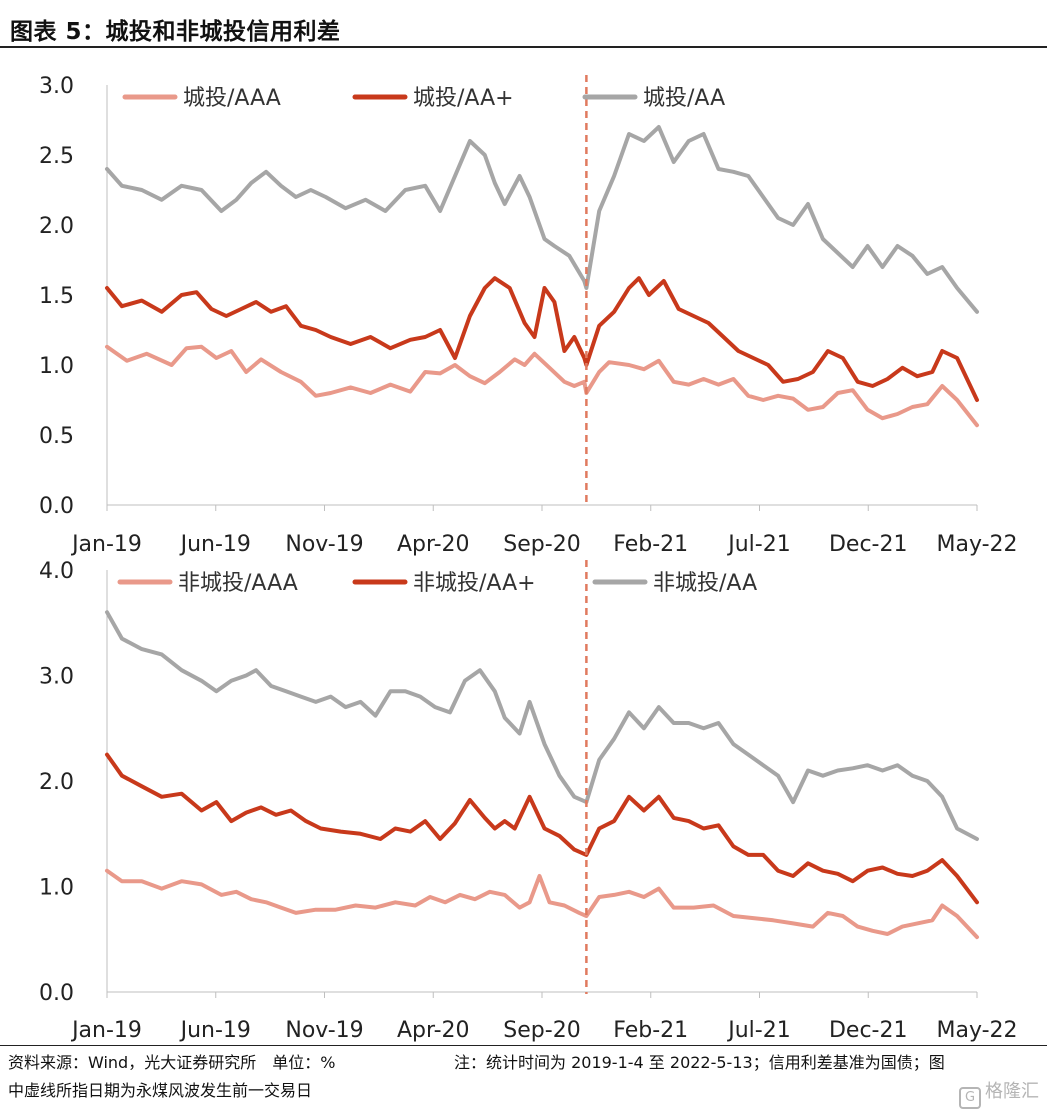 Image resolution: width=1047 pixels, height=1112 pixels. I want to click on footer-rule, so click(523, 1045).